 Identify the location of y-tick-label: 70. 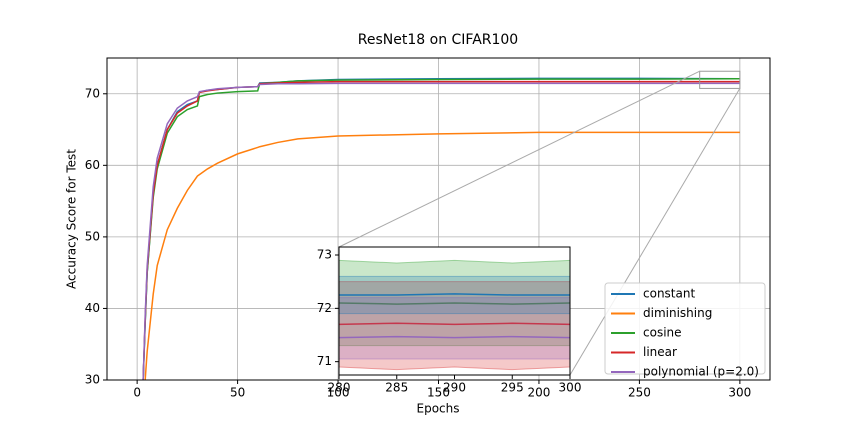
(92, 93).